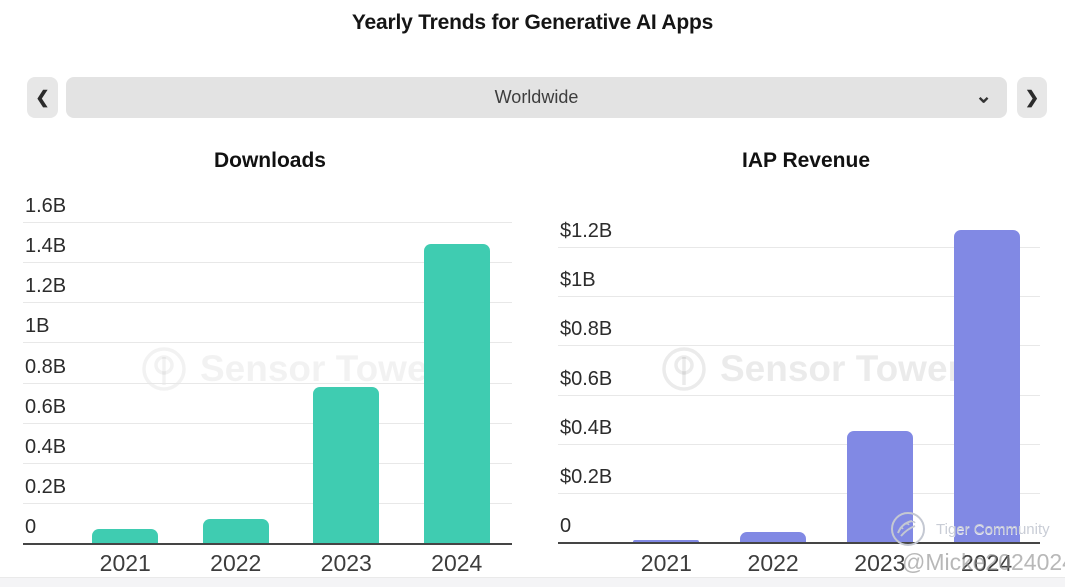  I want to click on downloads-chart-title: Downloads, so click(269, 160).